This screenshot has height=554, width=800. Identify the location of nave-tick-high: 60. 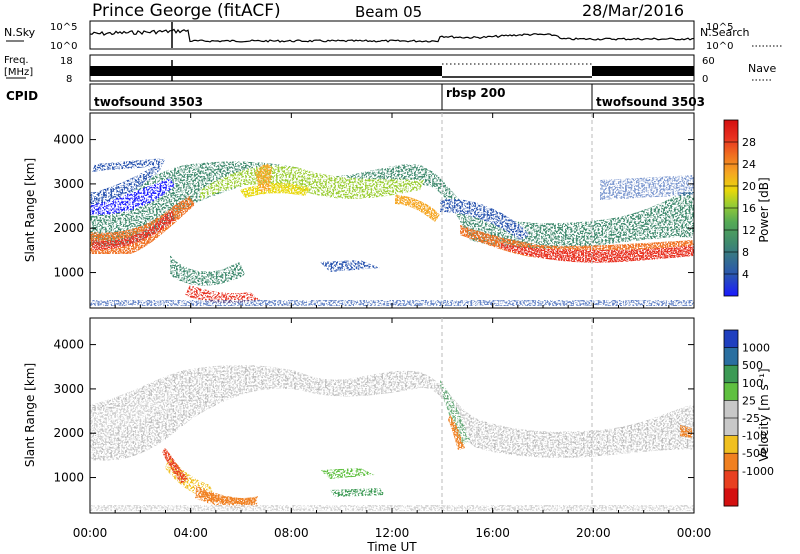
(708, 61).